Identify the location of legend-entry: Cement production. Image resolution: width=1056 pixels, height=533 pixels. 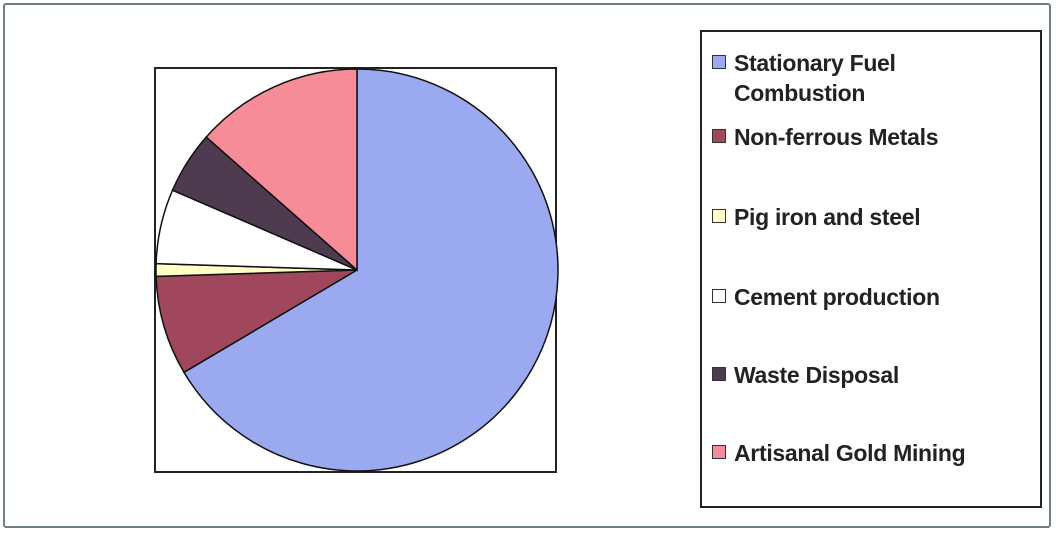
(874, 297).